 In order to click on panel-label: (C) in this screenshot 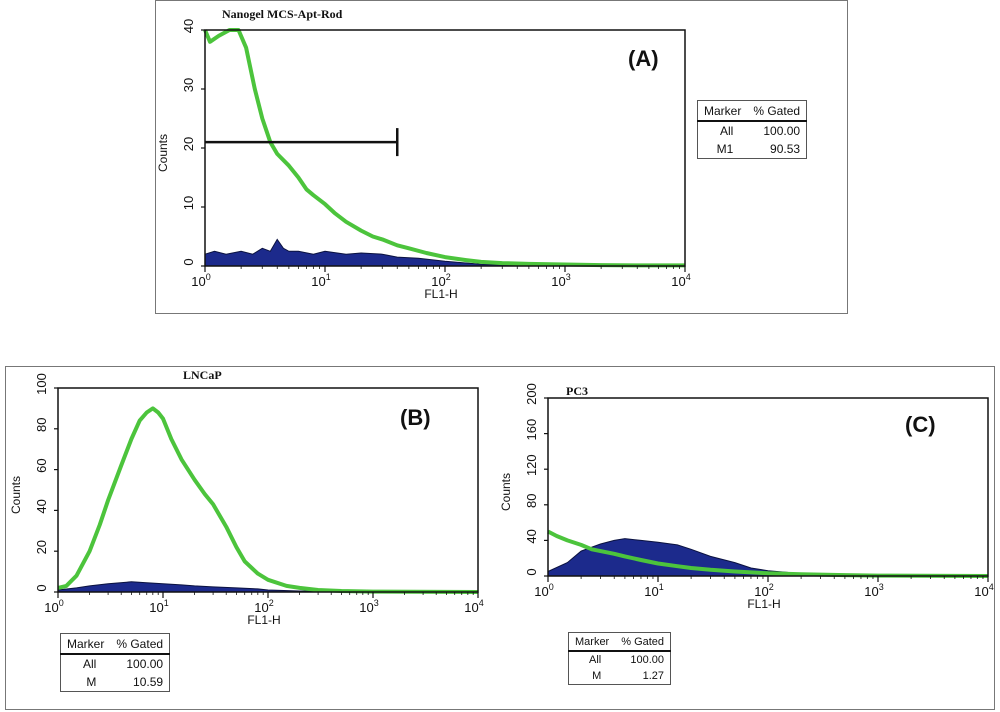, I will do `click(920, 424)`.